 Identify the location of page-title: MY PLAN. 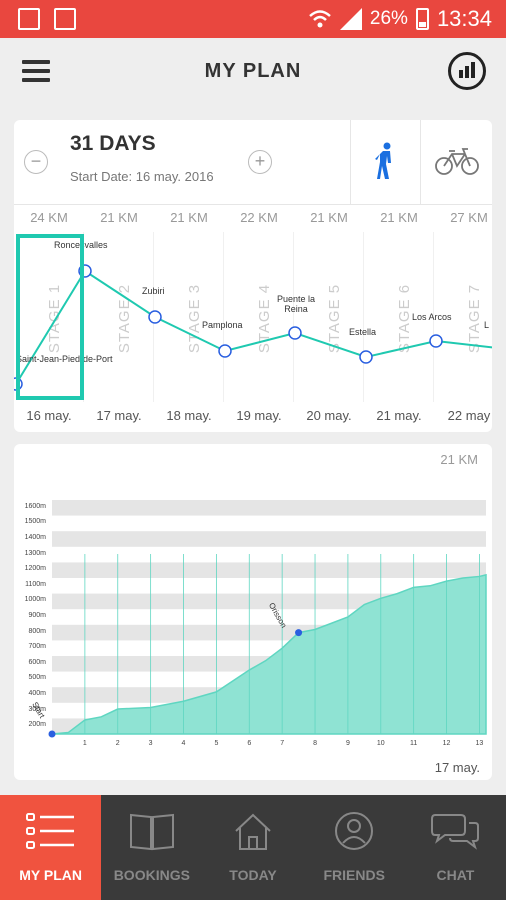
(253, 71).